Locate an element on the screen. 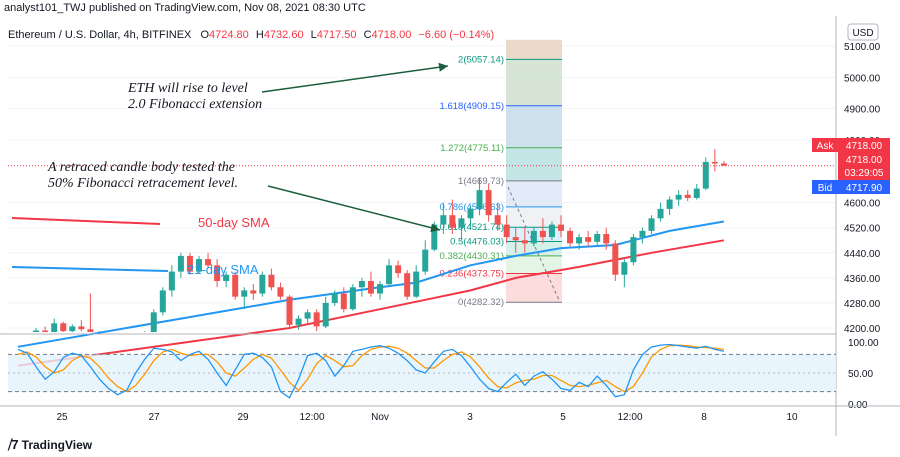 This screenshot has width=900, height=457. time-tick-label: 25 is located at coordinates (62, 417).